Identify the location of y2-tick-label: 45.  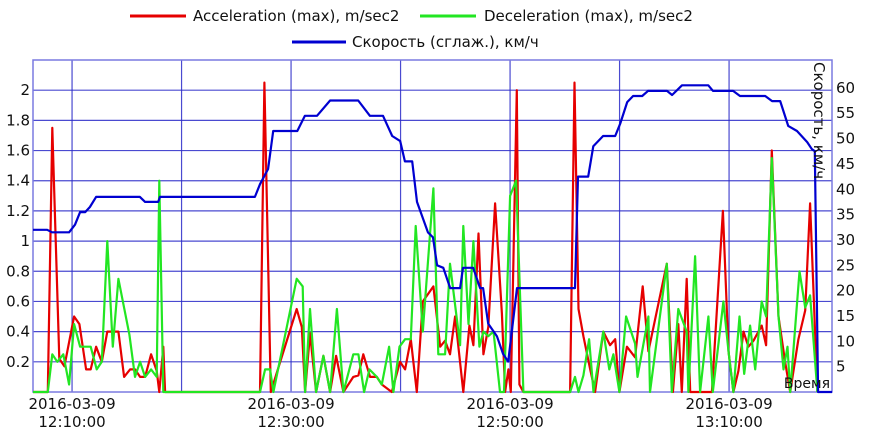
(845, 164).